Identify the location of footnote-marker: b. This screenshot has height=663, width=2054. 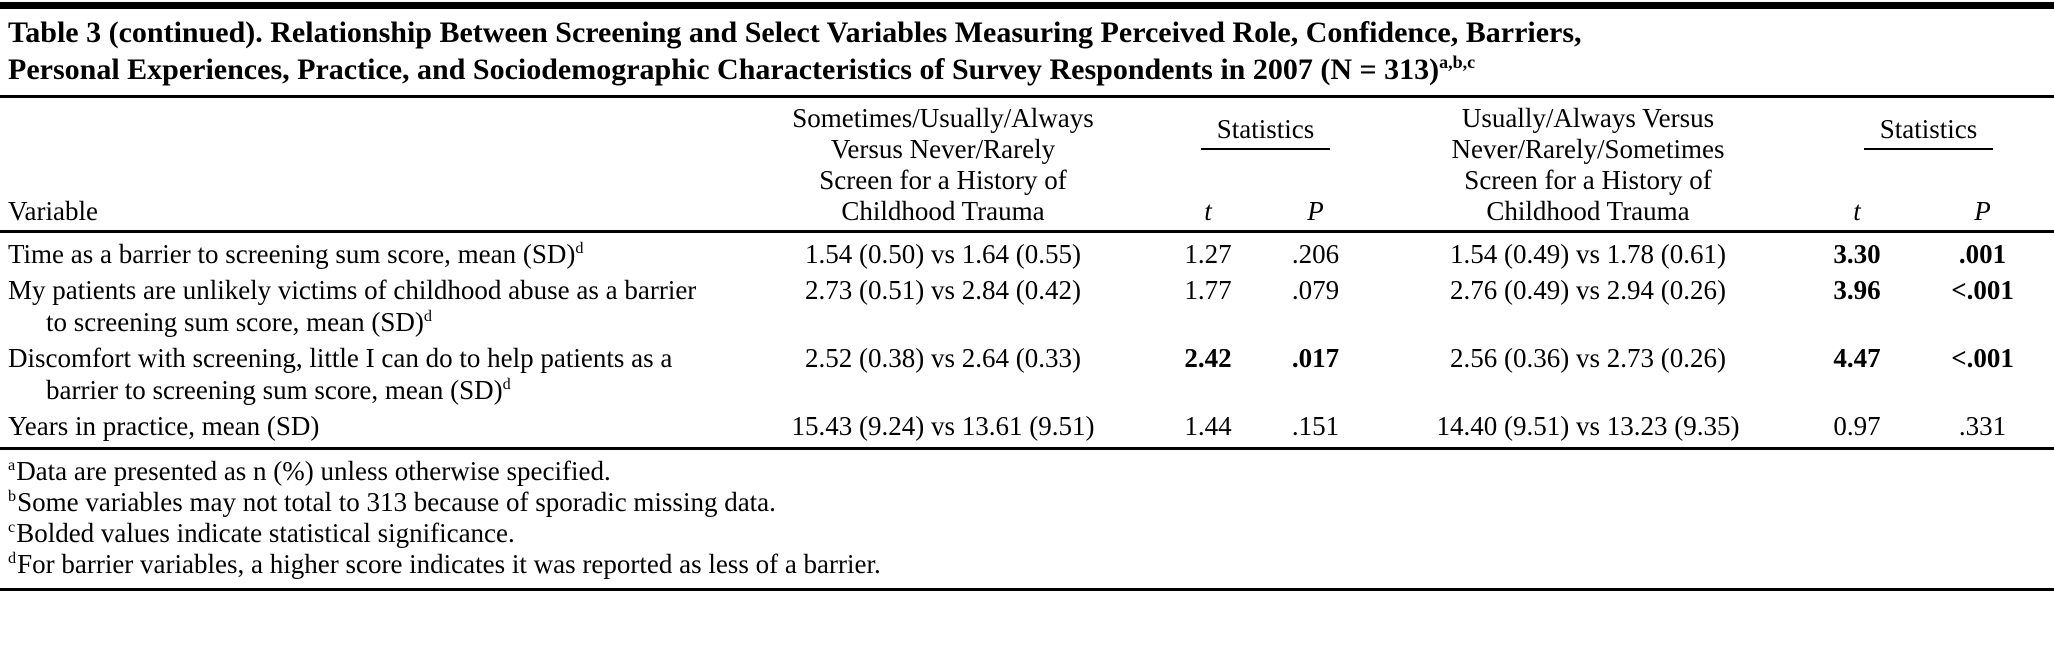
(12, 496).